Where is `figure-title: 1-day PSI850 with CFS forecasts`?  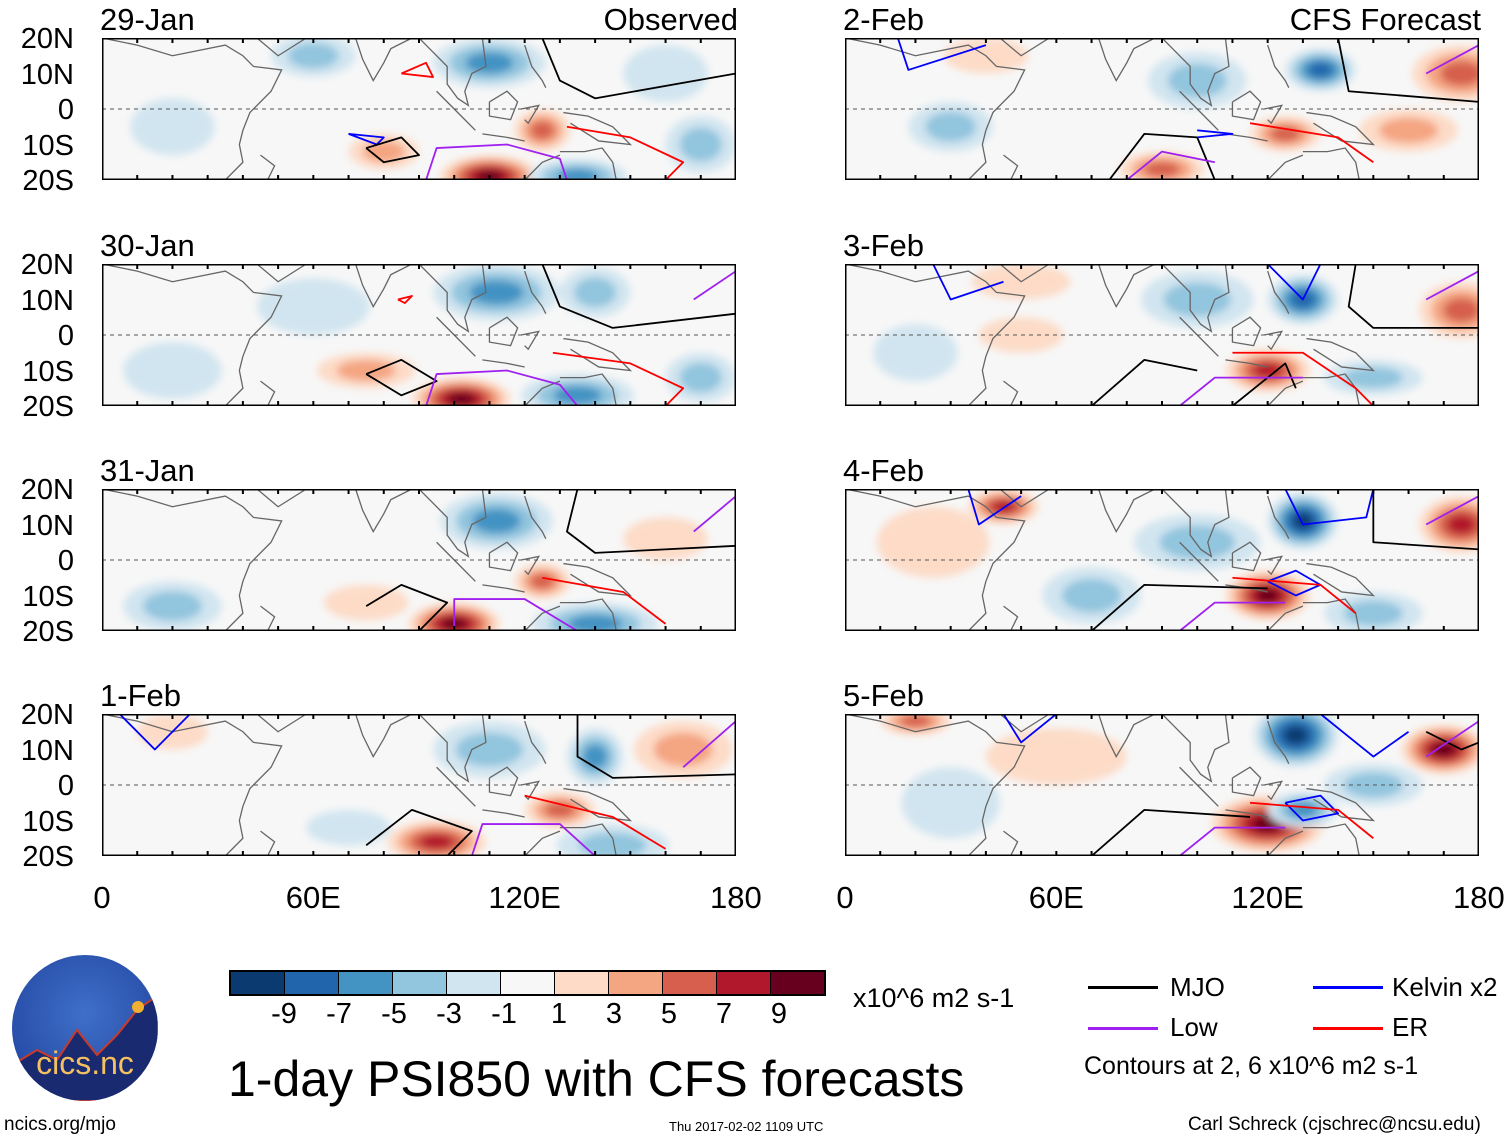 figure-title: 1-day PSI850 with CFS forecasts is located at coordinates (596, 1079).